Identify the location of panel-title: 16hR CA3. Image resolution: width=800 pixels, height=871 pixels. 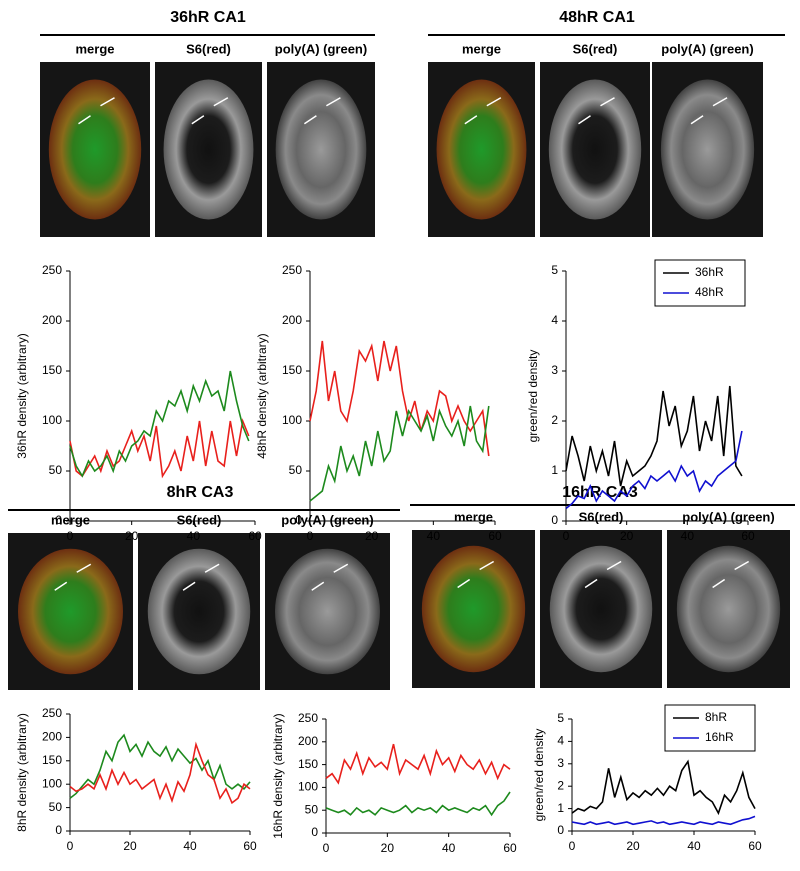
(600, 492).